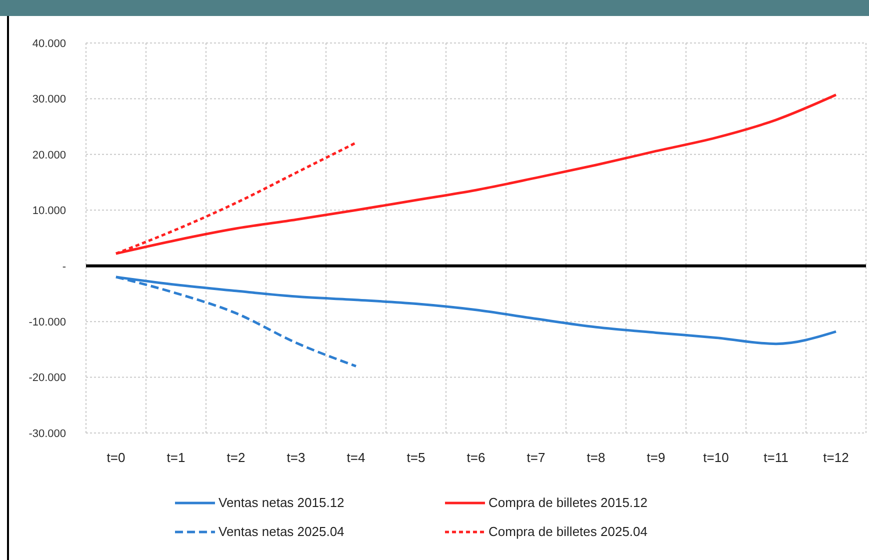 This screenshot has width=869, height=560. What do you see at coordinates (568, 531) in the screenshot?
I see `legend-label: Compra de billetes 2025.04` at bounding box center [568, 531].